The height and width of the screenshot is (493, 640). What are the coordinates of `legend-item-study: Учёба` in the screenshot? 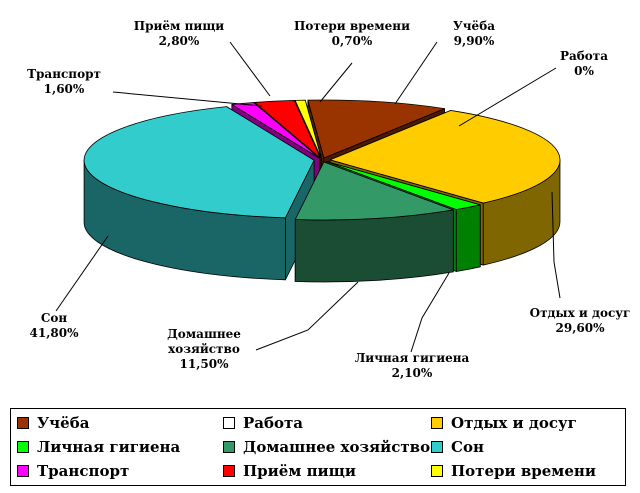 It's located at (53, 423).